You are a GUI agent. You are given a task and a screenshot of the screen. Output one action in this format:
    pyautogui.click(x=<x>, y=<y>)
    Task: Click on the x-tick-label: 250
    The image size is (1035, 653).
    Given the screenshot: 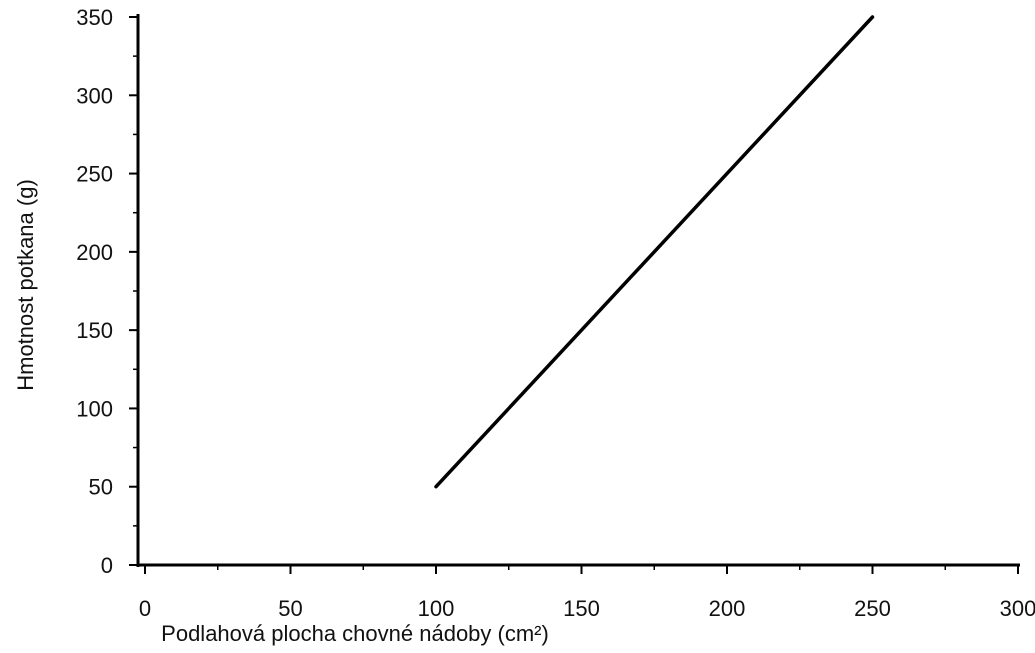 What is the action you would take?
    pyautogui.click(x=872, y=608)
    